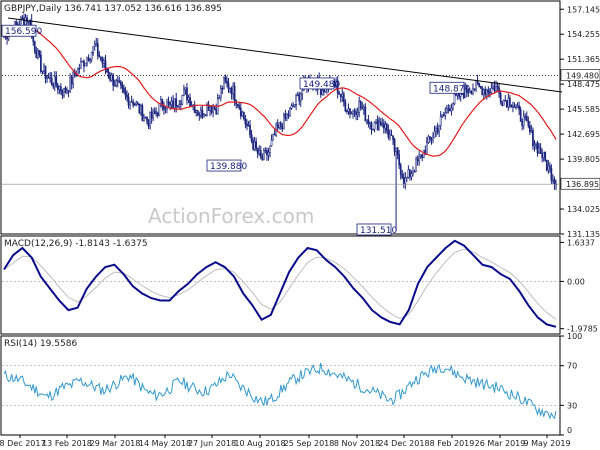 This screenshot has width=600, height=450. What do you see at coordinates (582, 329) in the screenshot?
I see `macd-tick-label: -1.9785` at bounding box center [582, 329].